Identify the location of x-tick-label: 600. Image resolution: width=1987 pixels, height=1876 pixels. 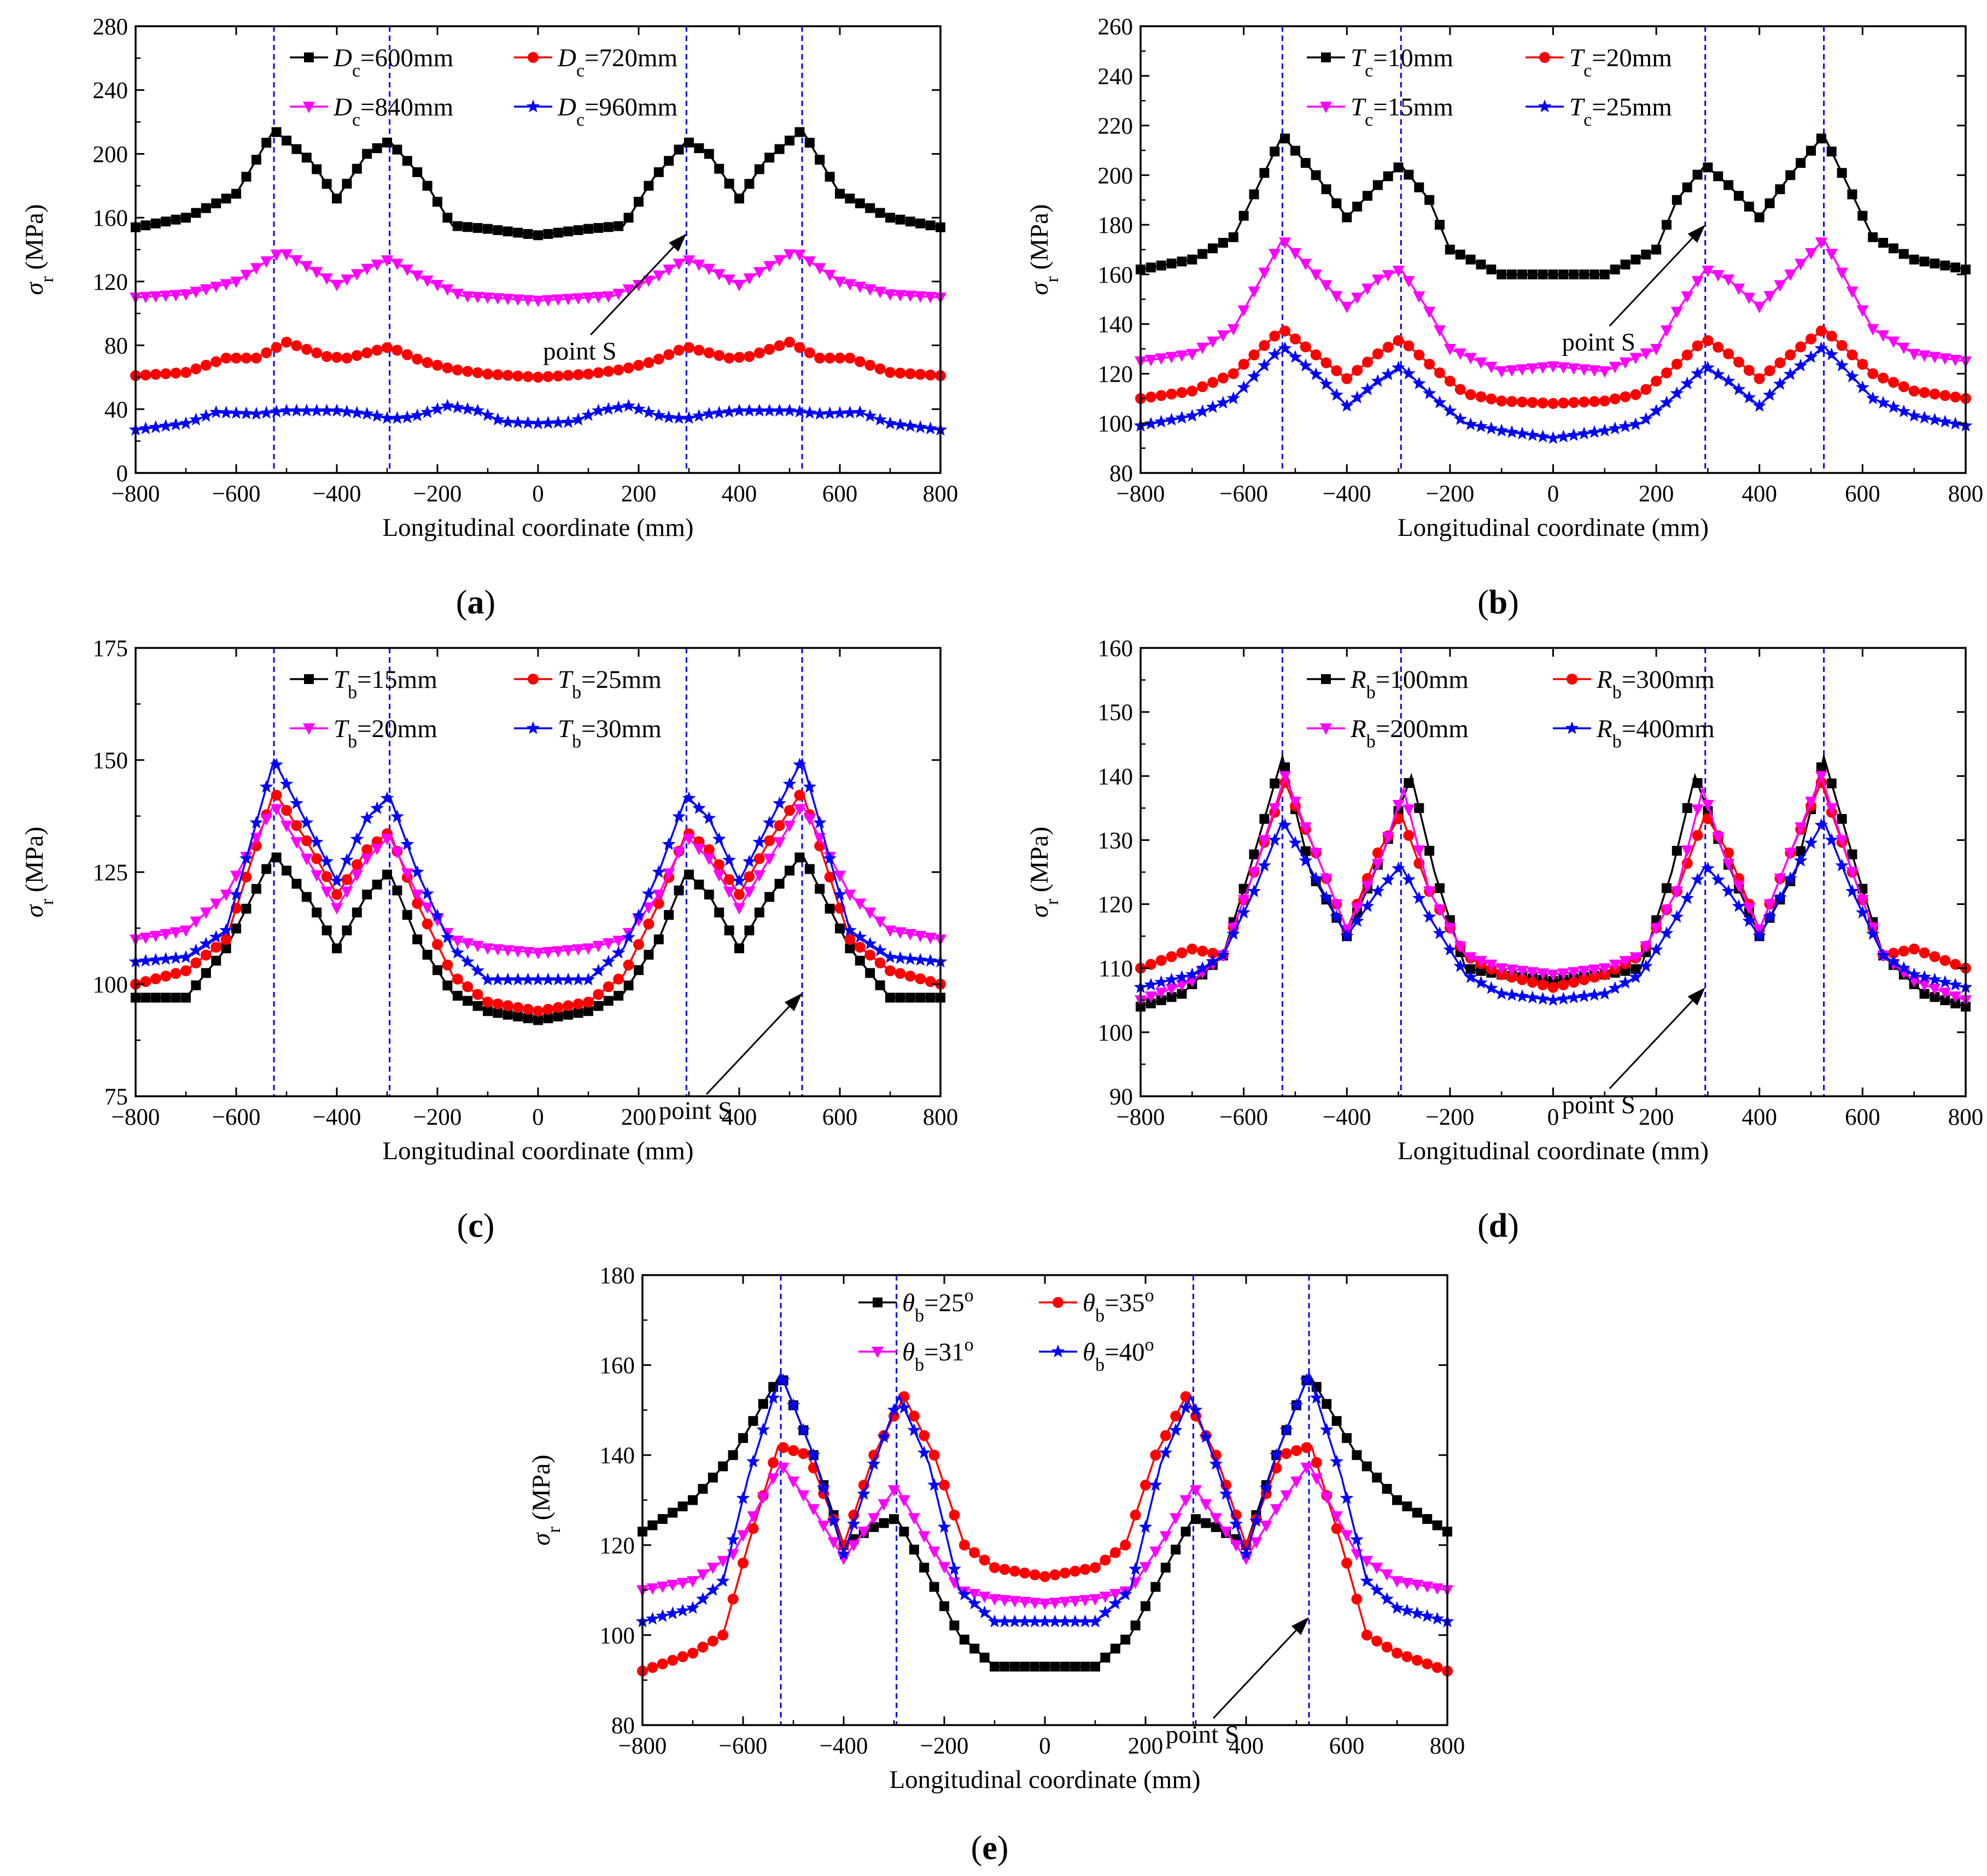
(1862, 494).